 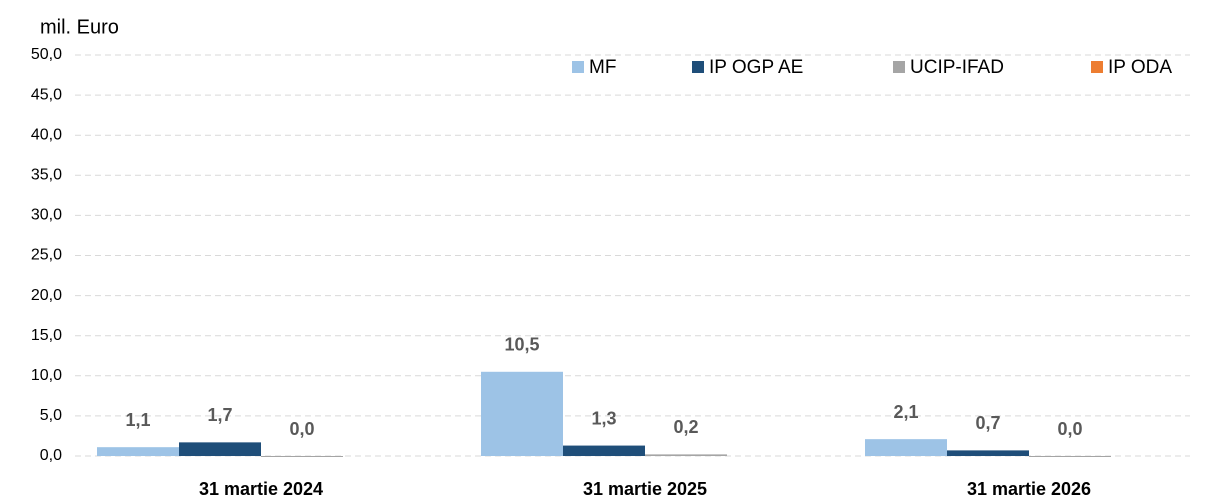 What do you see at coordinates (46, 295) in the screenshot?
I see `y-tick-label: 20,0` at bounding box center [46, 295].